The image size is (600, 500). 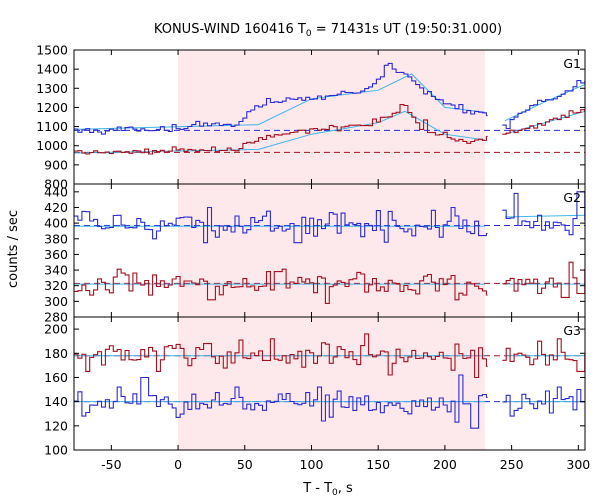 I want to click on y-tick-label: 360, so click(x=56, y=254).